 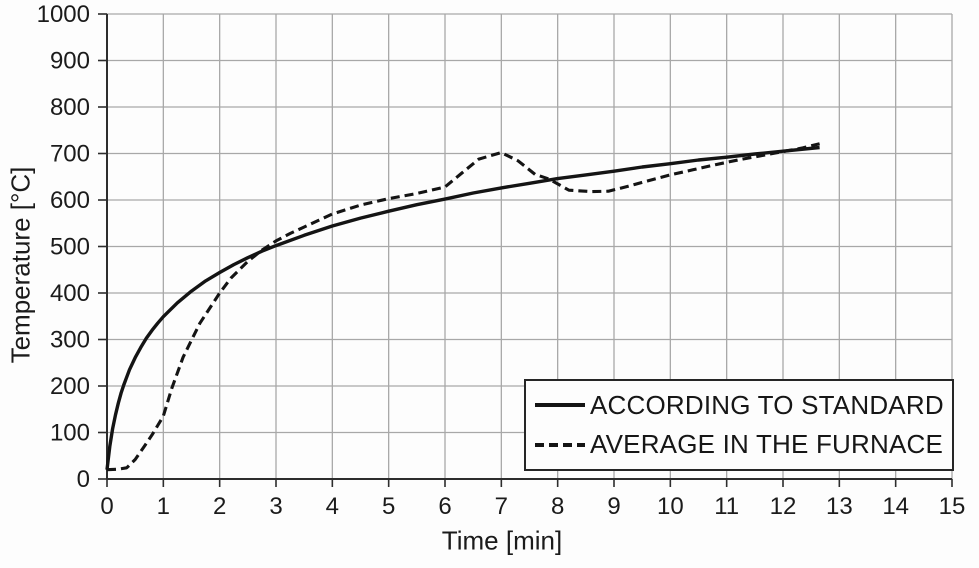 I want to click on x-tick-label: 6, so click(x=444, y=506).